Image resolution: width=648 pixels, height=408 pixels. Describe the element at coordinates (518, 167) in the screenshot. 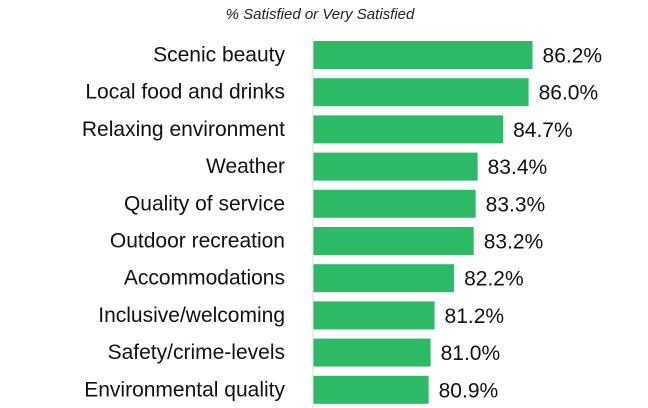

I see `value-label: 83.4%` at that location.